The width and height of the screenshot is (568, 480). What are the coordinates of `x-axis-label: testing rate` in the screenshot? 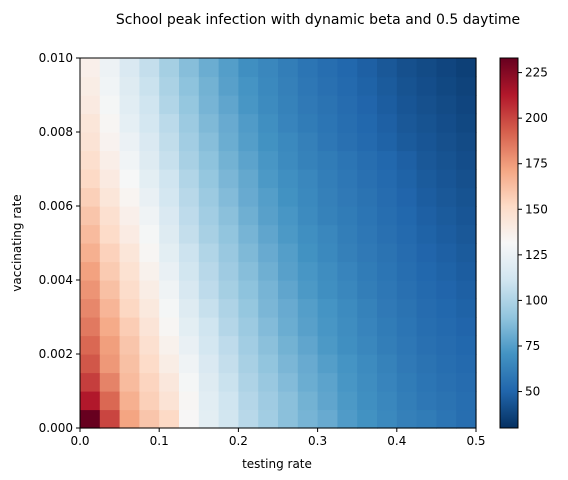 It's located at (277, 464).